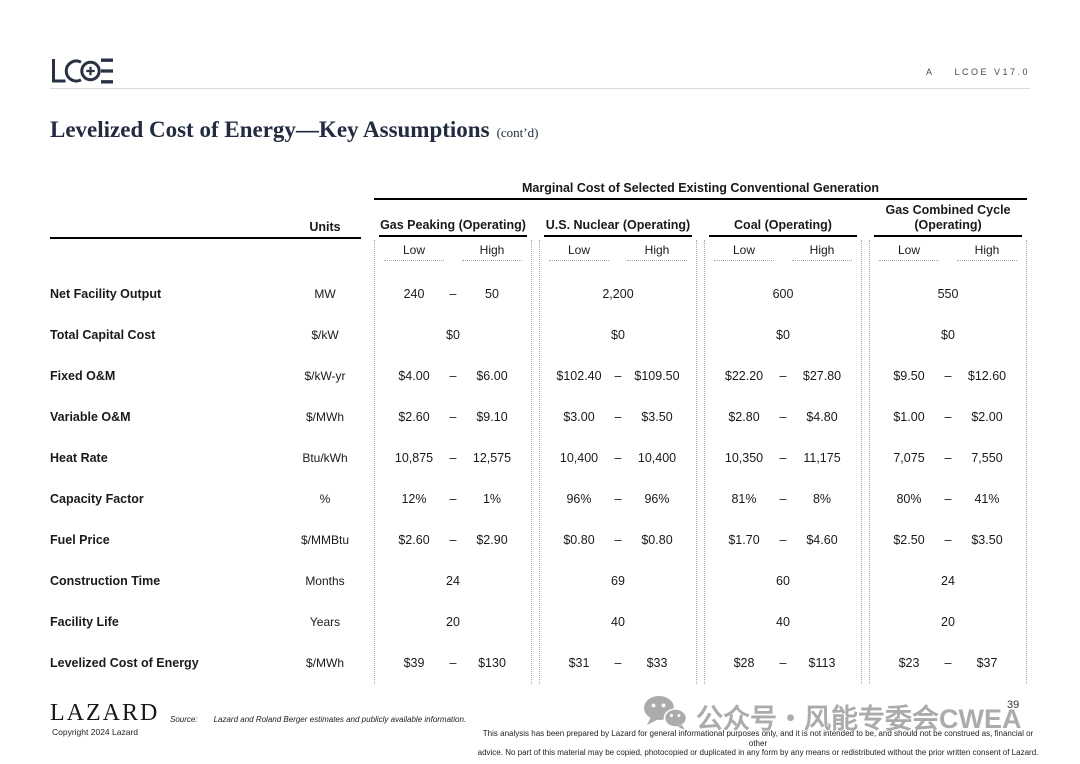  I want to click on cell-low: $31, so click(579, 663).